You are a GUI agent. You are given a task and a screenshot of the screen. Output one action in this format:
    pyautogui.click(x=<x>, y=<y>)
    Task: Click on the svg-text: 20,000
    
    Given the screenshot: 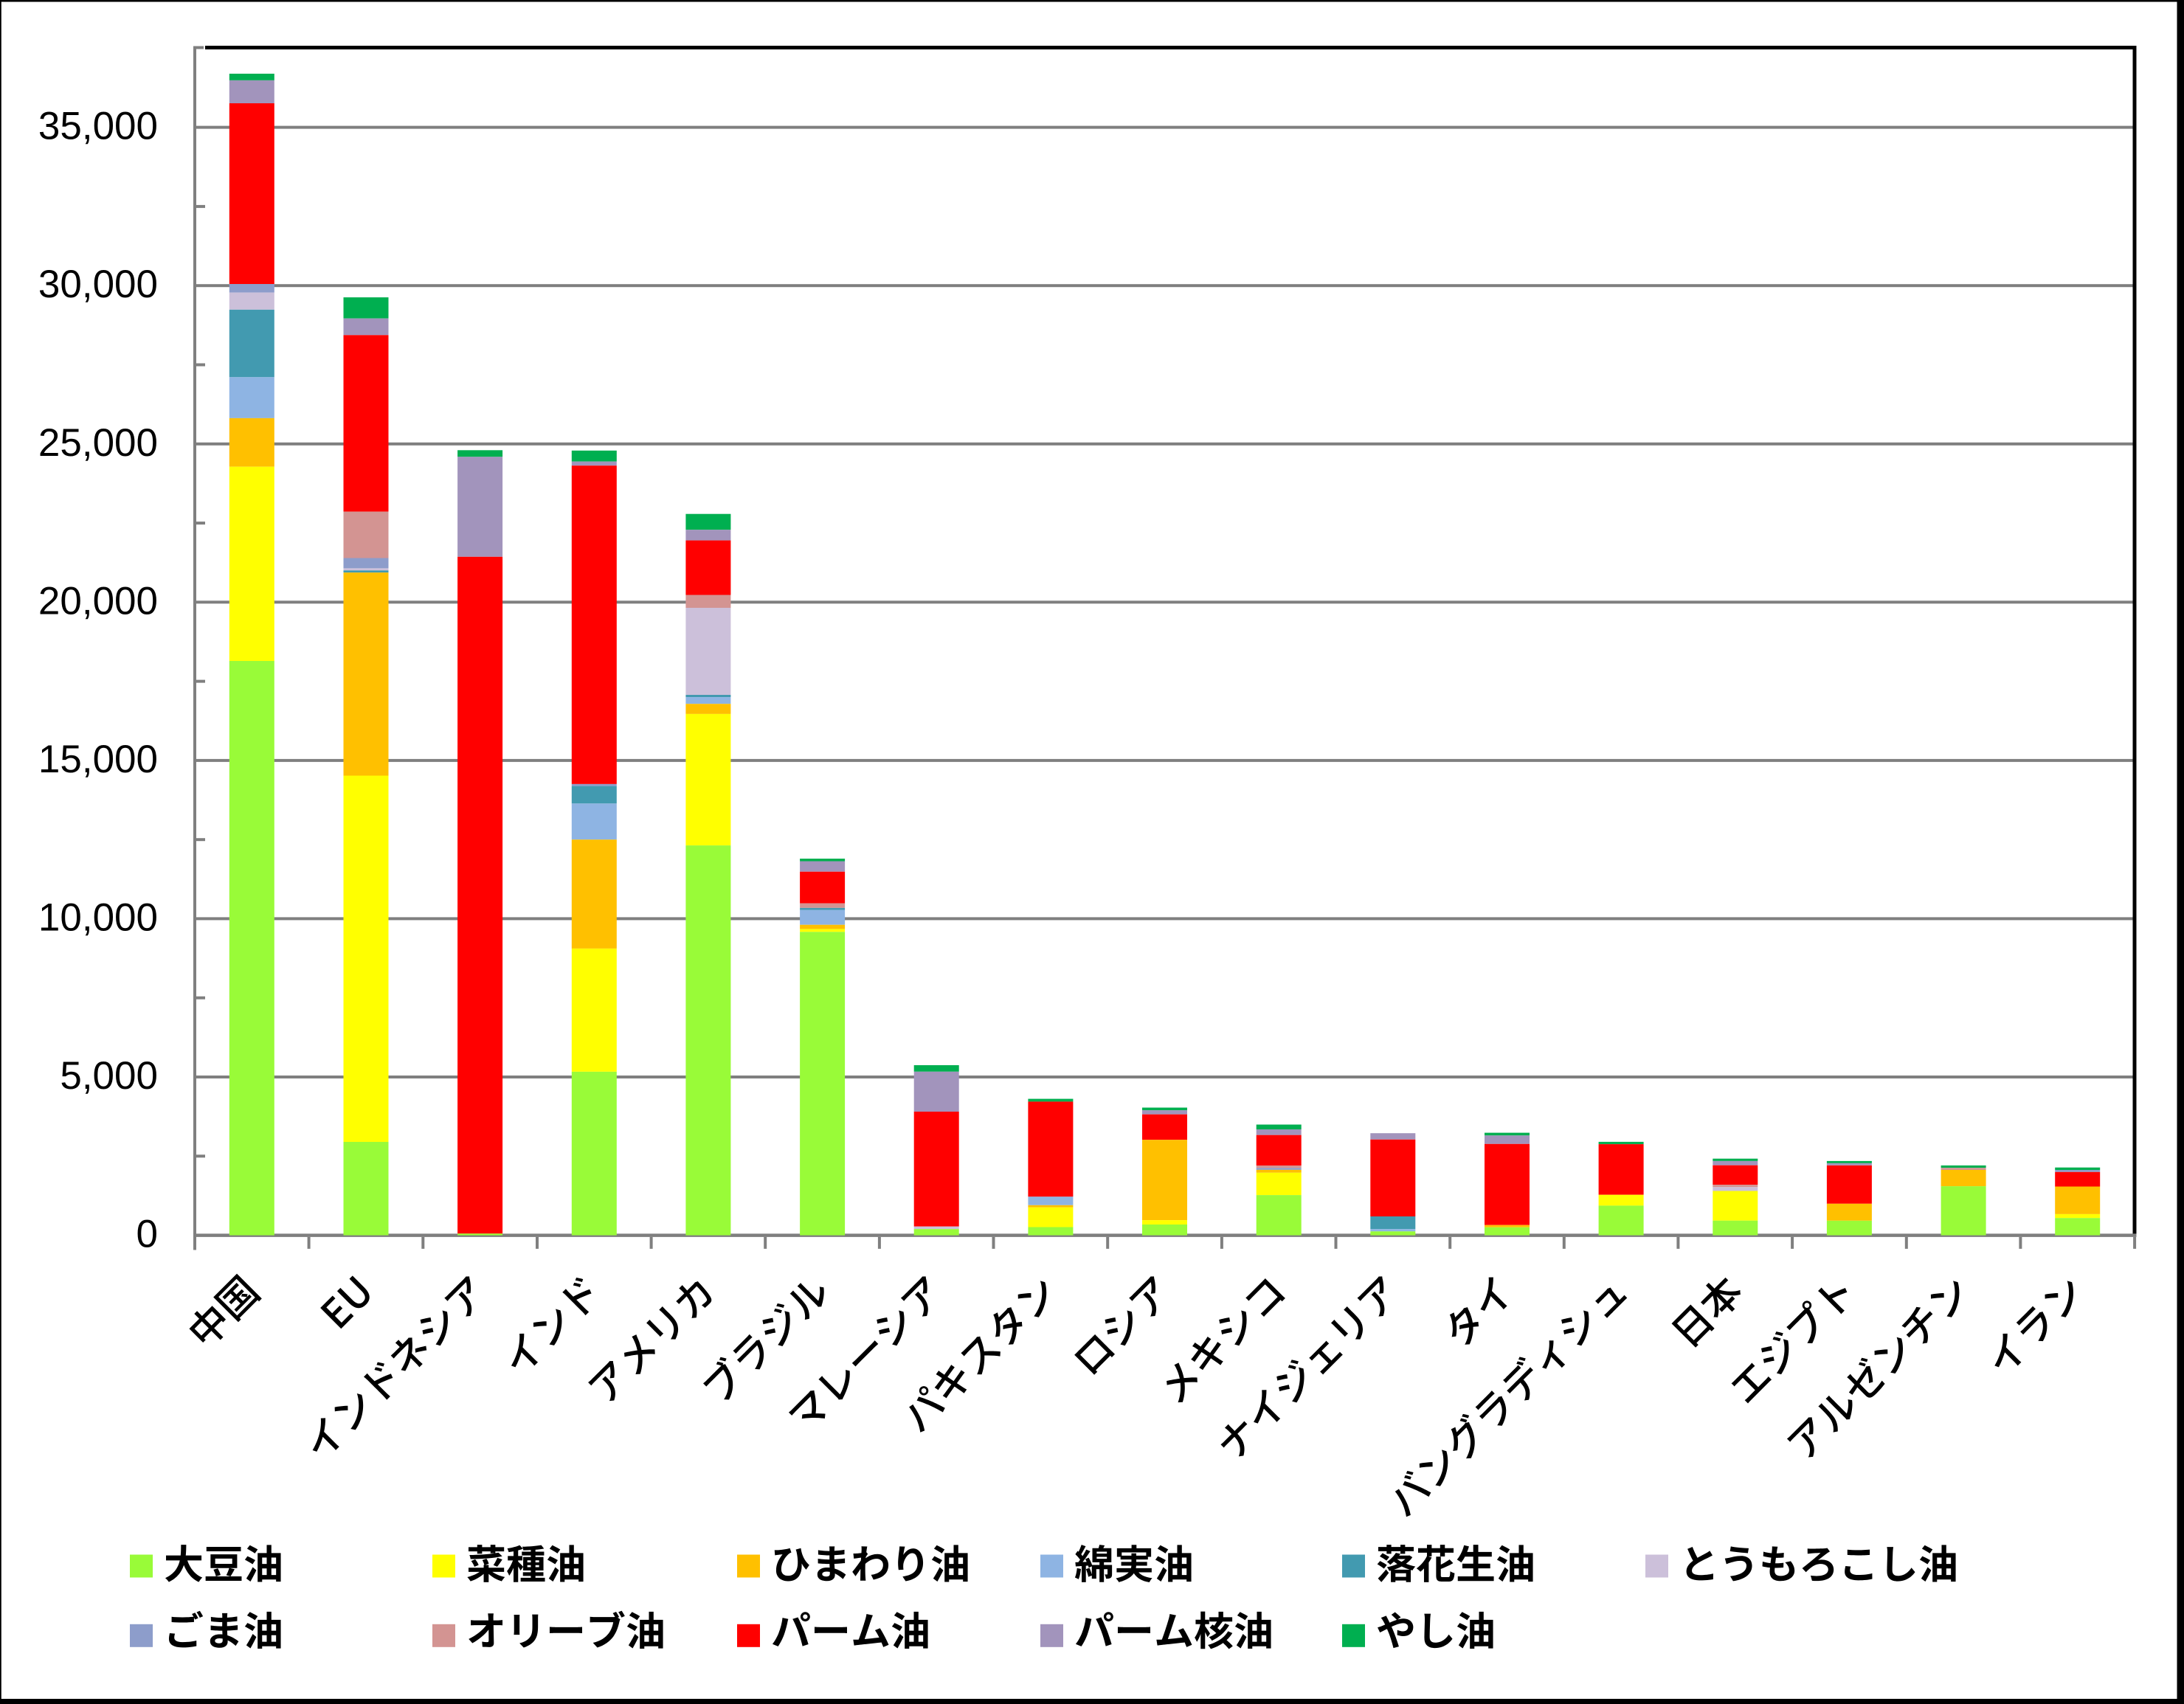 What is the action you would take?
    pyautogui.click(x=98, y=601)
    